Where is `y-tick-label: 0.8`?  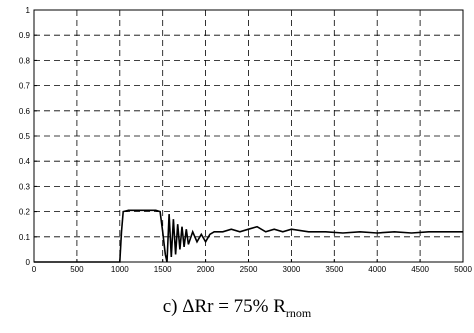 y-tick-label: 0.8 is located at coordinates (25, 60).